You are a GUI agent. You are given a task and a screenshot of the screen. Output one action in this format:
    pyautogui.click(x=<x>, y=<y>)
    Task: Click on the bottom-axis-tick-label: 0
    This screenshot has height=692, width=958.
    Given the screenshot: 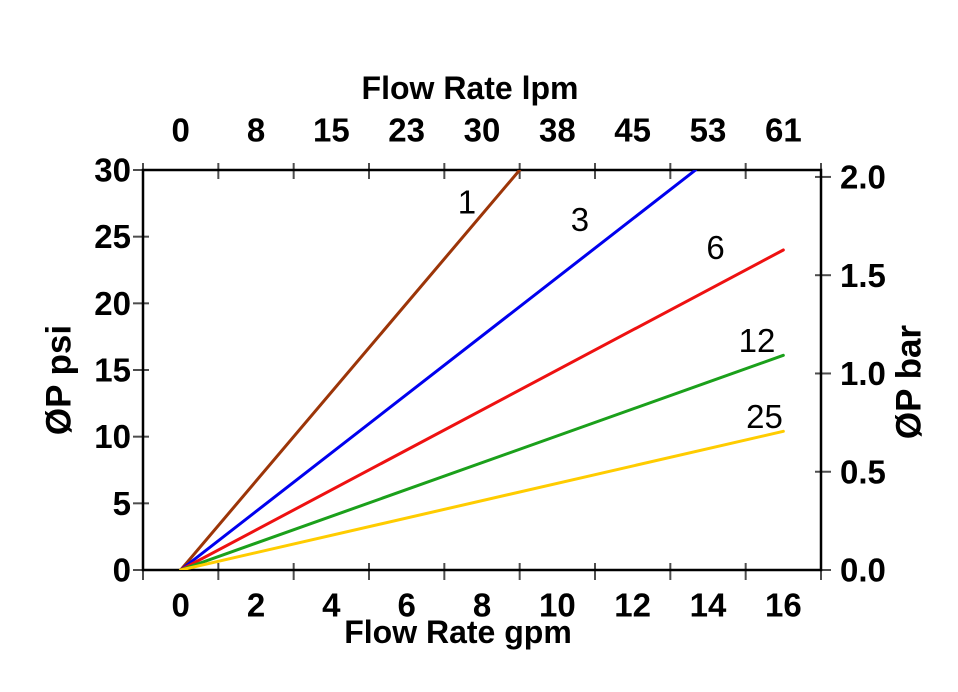 What is the action you would take?
    pyautogui.click(x=180, y=605)
    